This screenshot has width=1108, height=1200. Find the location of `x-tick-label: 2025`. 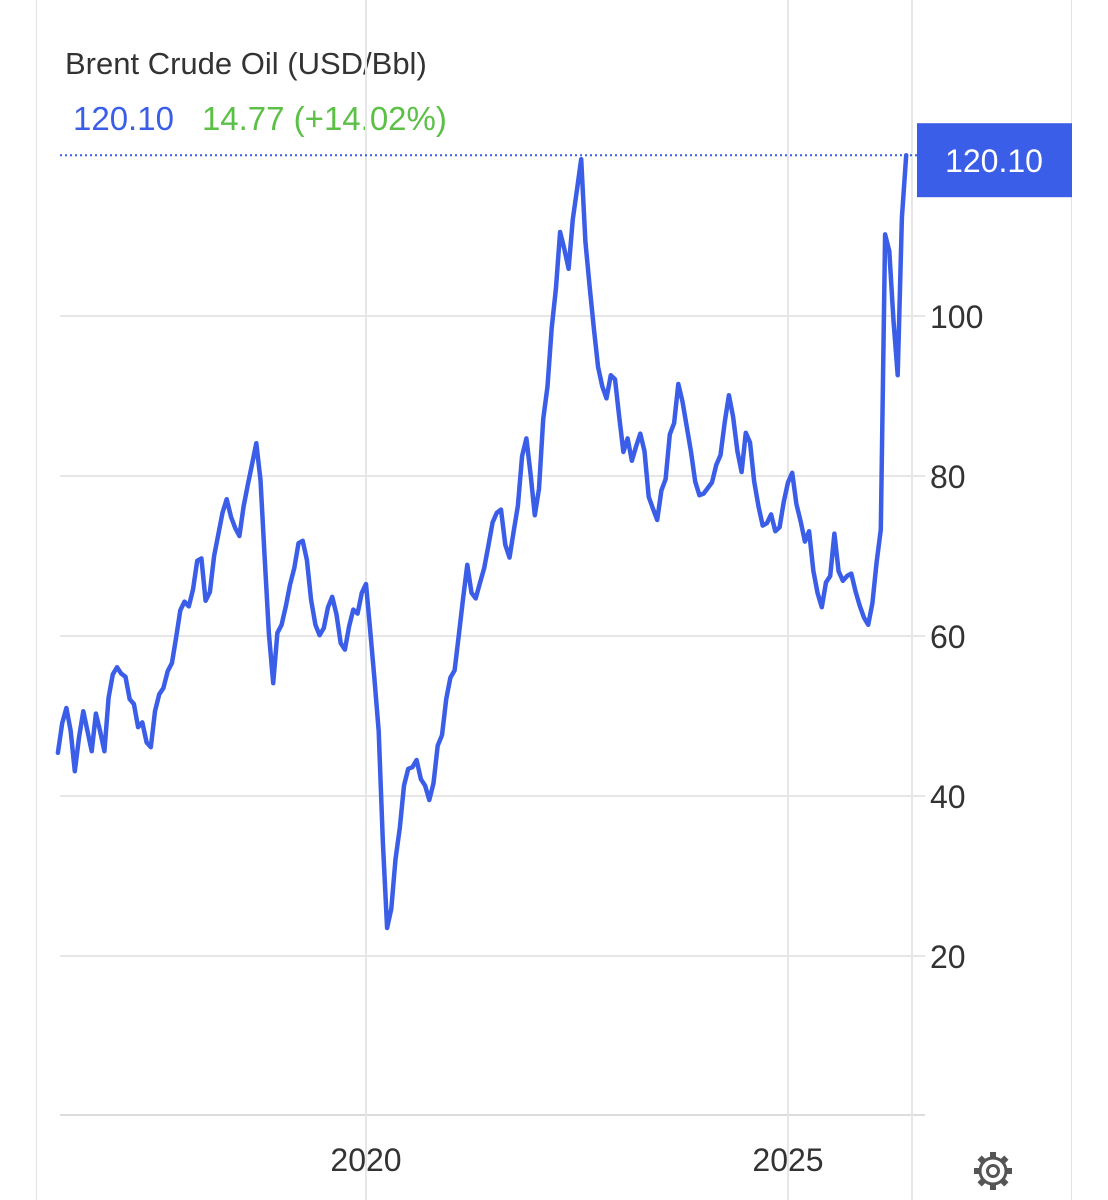

x-tick-label: 2025 is located at coordinates (787, 1160).